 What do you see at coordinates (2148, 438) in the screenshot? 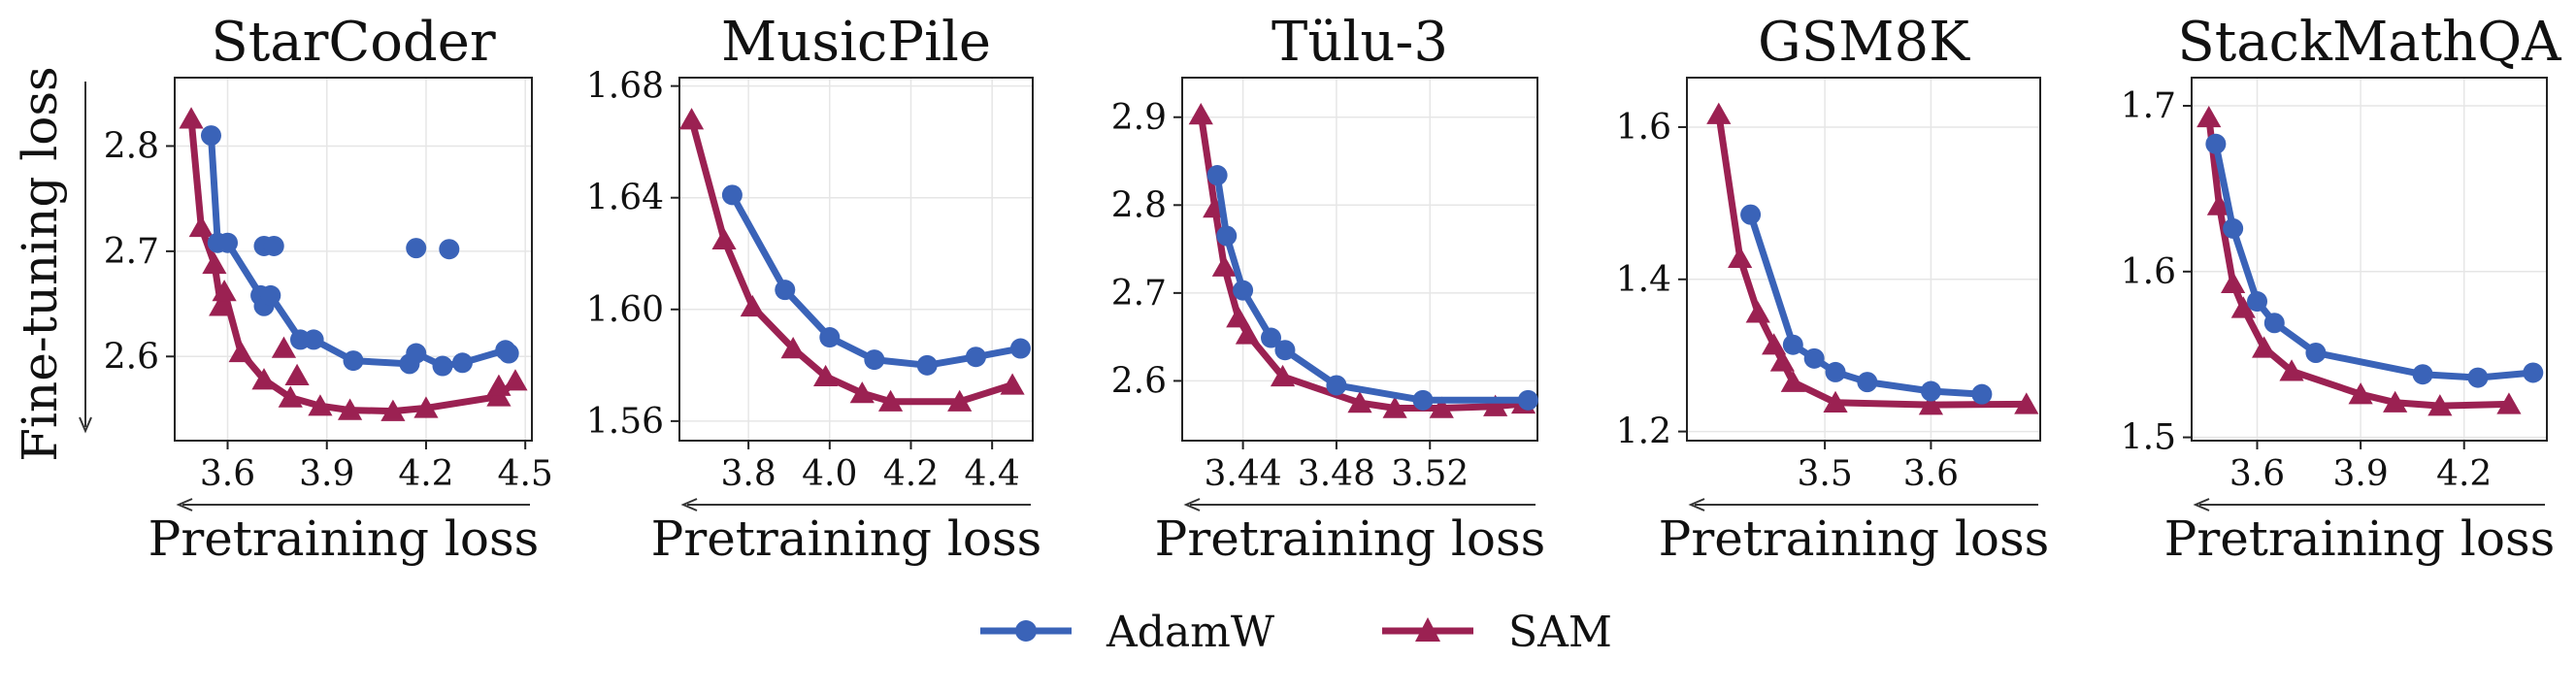
I see `y-tick-label: 1.5` at bounding box center [2148, 438].